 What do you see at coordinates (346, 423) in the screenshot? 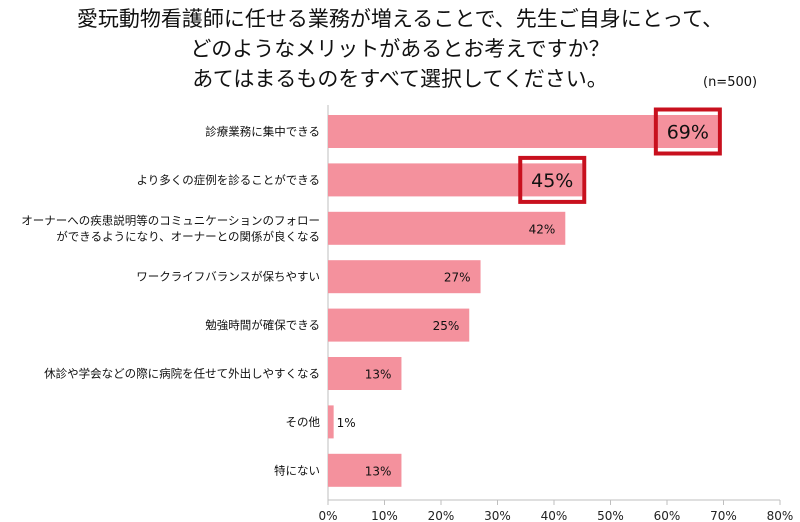
I see `data-label: 1%` at bounding box center [346, 423].